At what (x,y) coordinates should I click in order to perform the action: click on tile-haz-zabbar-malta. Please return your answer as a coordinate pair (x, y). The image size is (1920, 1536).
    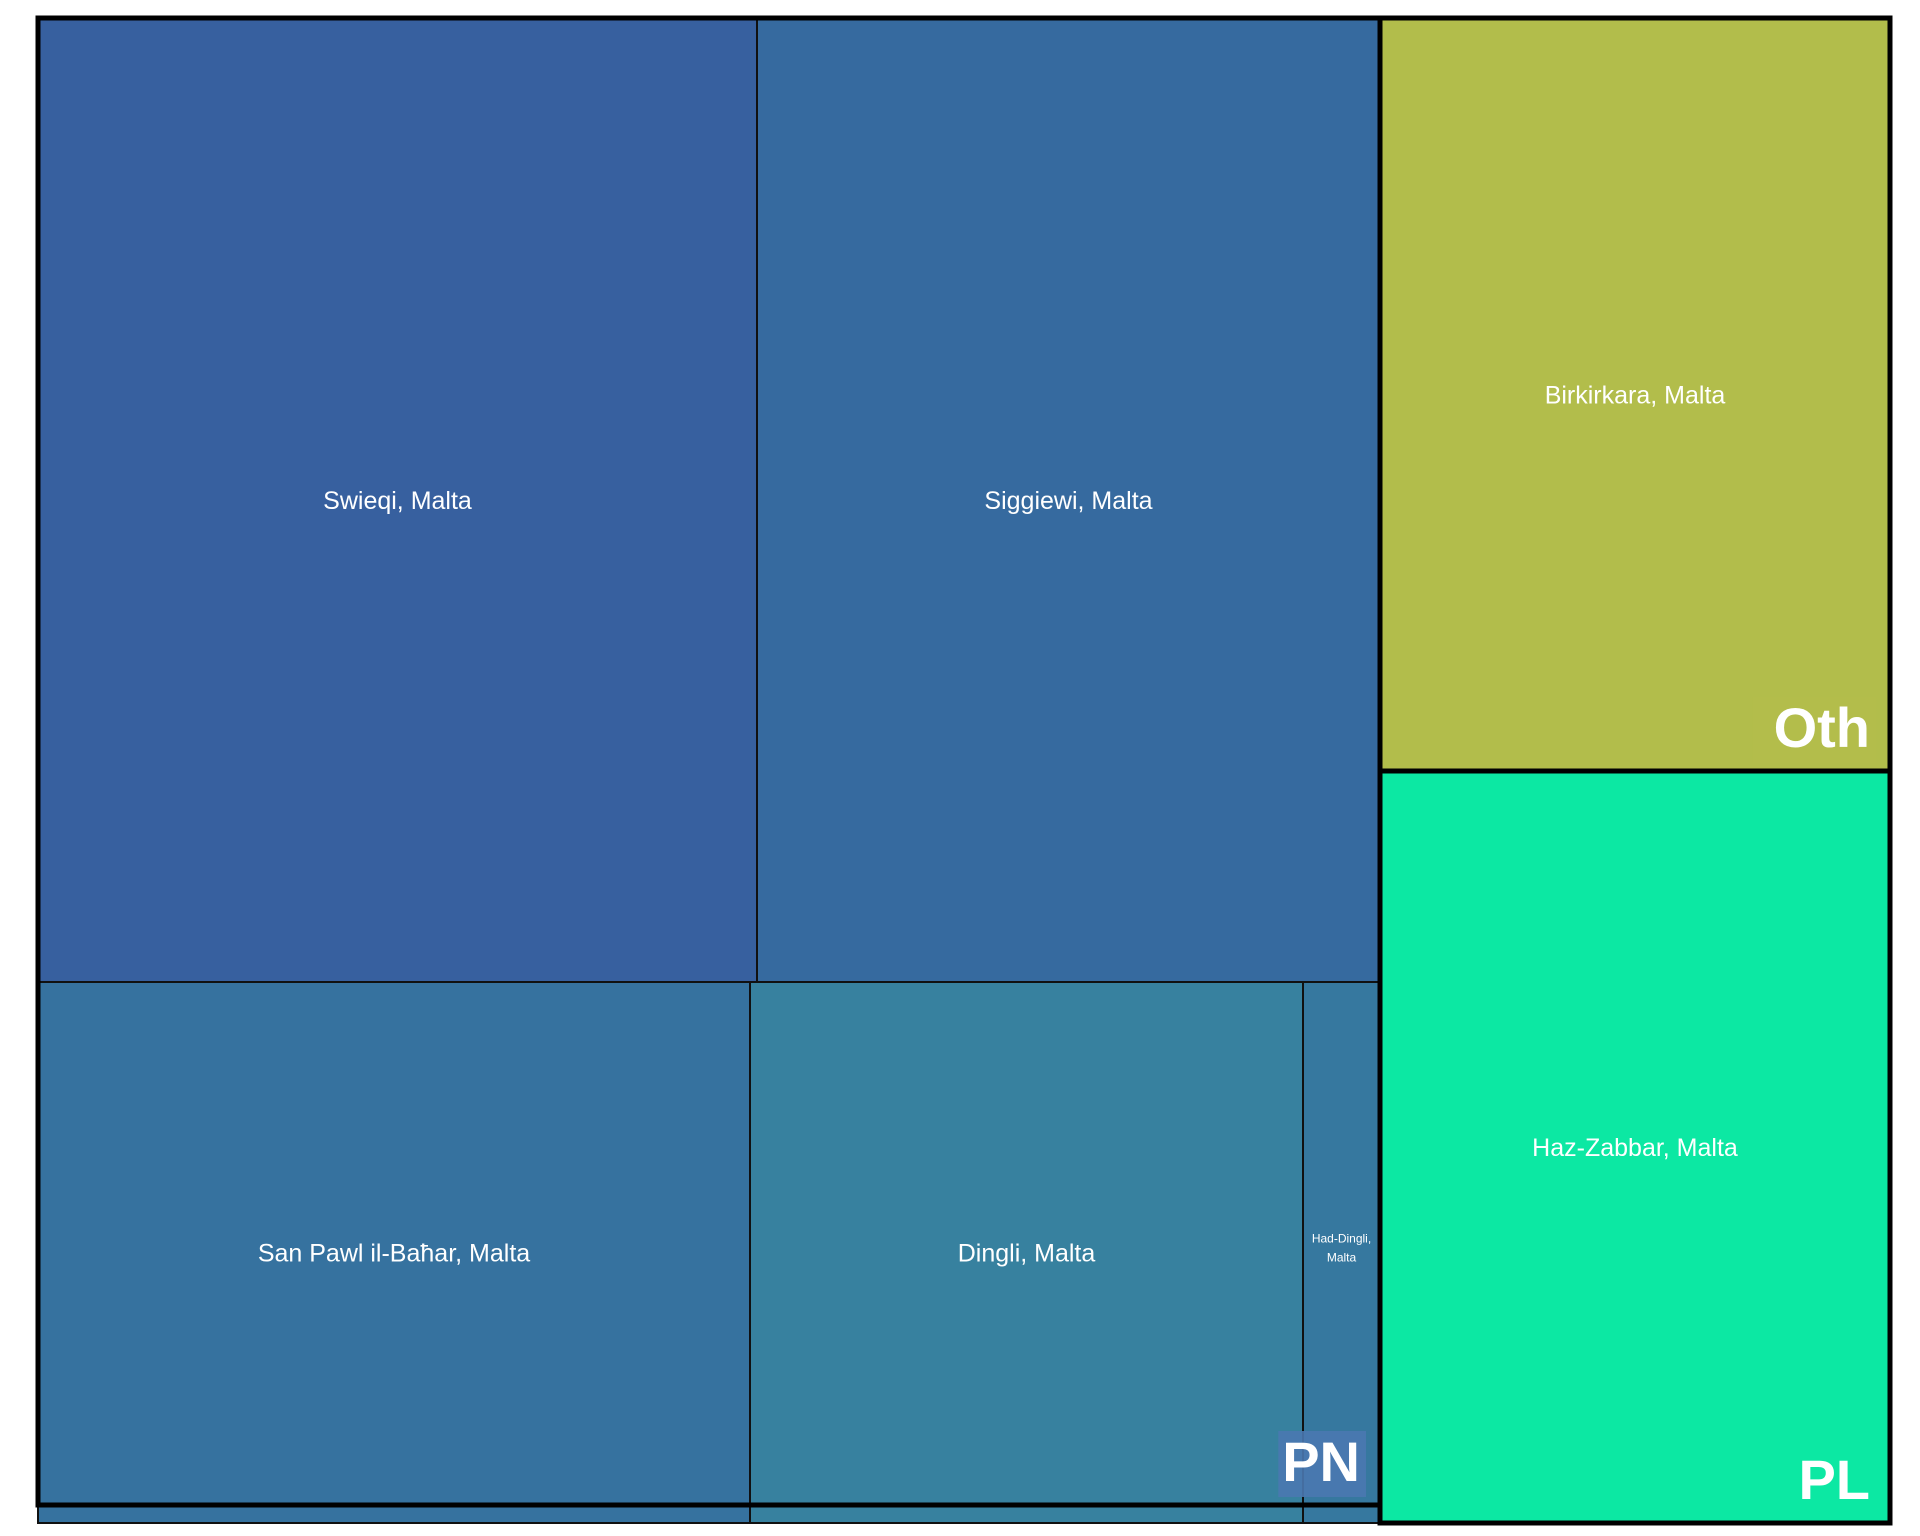
    Looking at the image, I should click on (1635, 1147).